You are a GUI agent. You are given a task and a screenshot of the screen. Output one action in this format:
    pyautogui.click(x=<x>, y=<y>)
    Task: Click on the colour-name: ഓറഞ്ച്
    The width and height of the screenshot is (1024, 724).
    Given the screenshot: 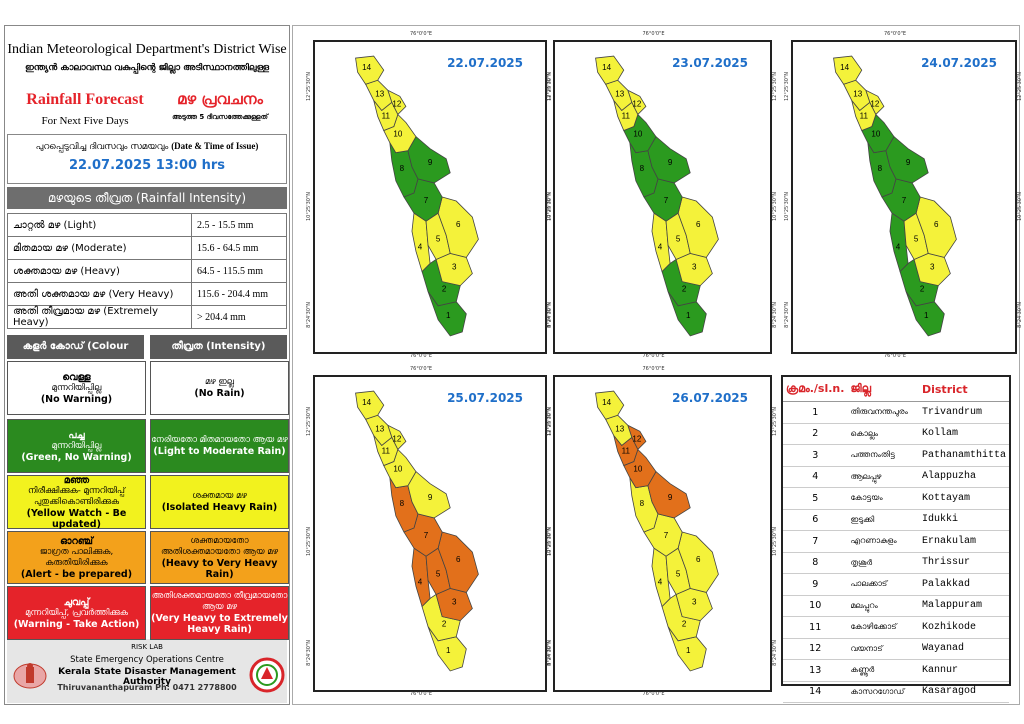 What is the action you would take?
    pyautogui.click(x=76, y=541)
    